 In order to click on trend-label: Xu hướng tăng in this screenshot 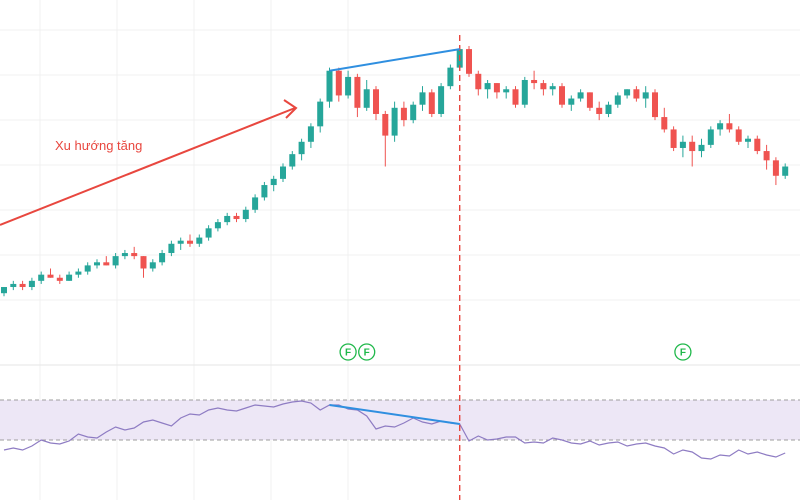, I will do `click(98, 145)`.